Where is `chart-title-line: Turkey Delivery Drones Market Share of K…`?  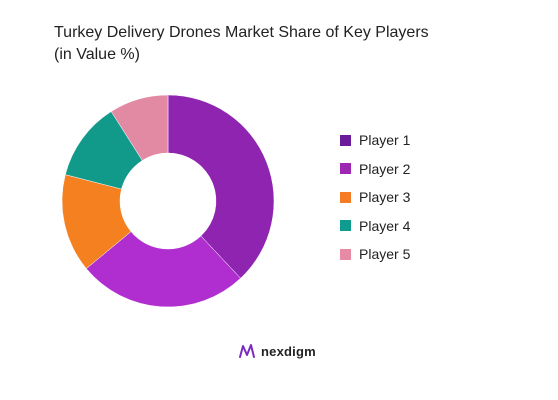 chart-title-line: Turkey Delivery Drones Market Share of K… is located at coordinates (241, 32).